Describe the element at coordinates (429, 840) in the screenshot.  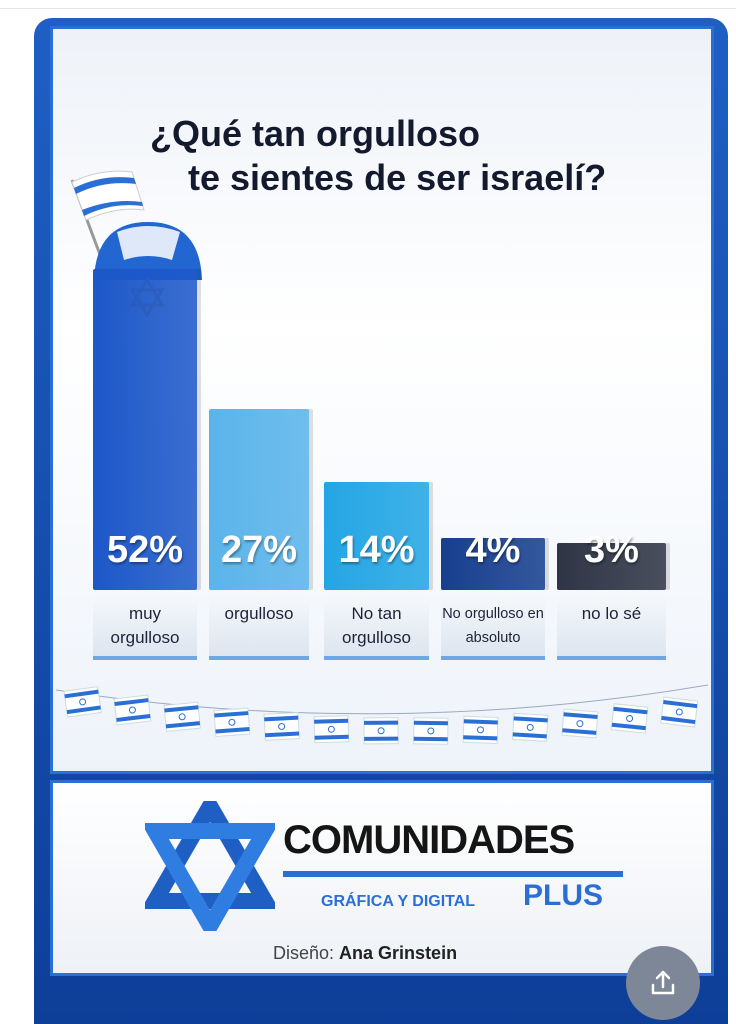
I see `brand-name: COMUNIDADES` at that location.